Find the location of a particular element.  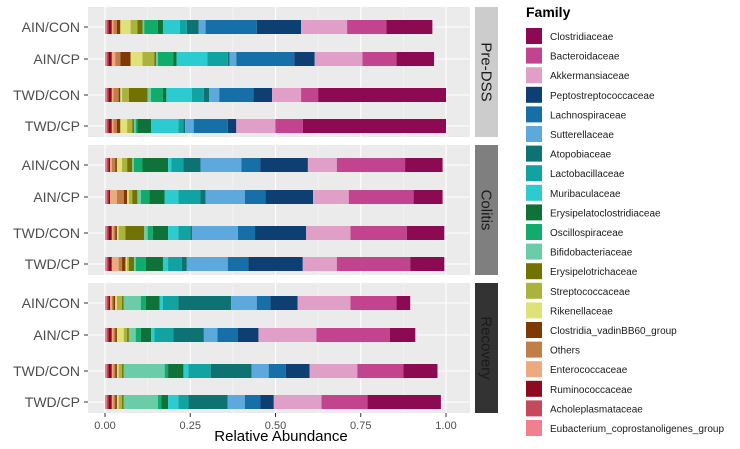

legend-label: Clostridia_vadinBB60_group is located at coordinates (613, 331).